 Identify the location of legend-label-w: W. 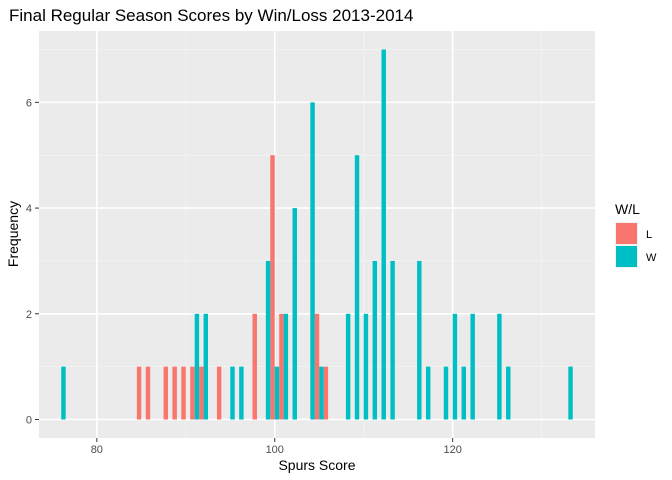
(651, 258).